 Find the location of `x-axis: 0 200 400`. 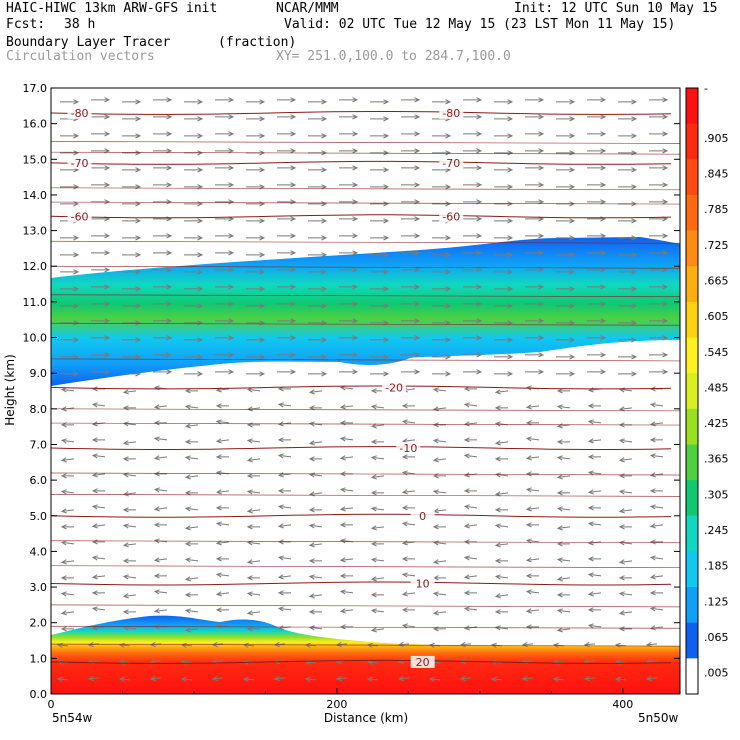

x-axis: 0 200 400 is located at coordinates (340, 699).